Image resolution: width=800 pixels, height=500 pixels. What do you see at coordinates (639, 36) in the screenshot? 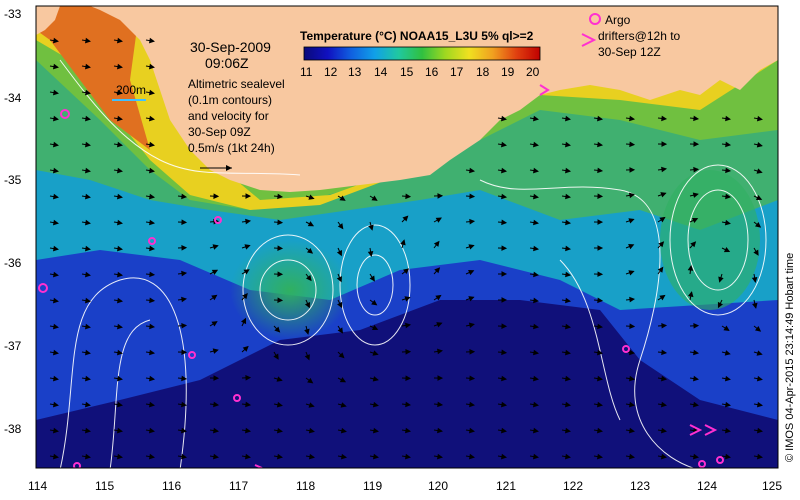
I see `argo-line-2: drifters@12h to` at bounding box center [639, 36].